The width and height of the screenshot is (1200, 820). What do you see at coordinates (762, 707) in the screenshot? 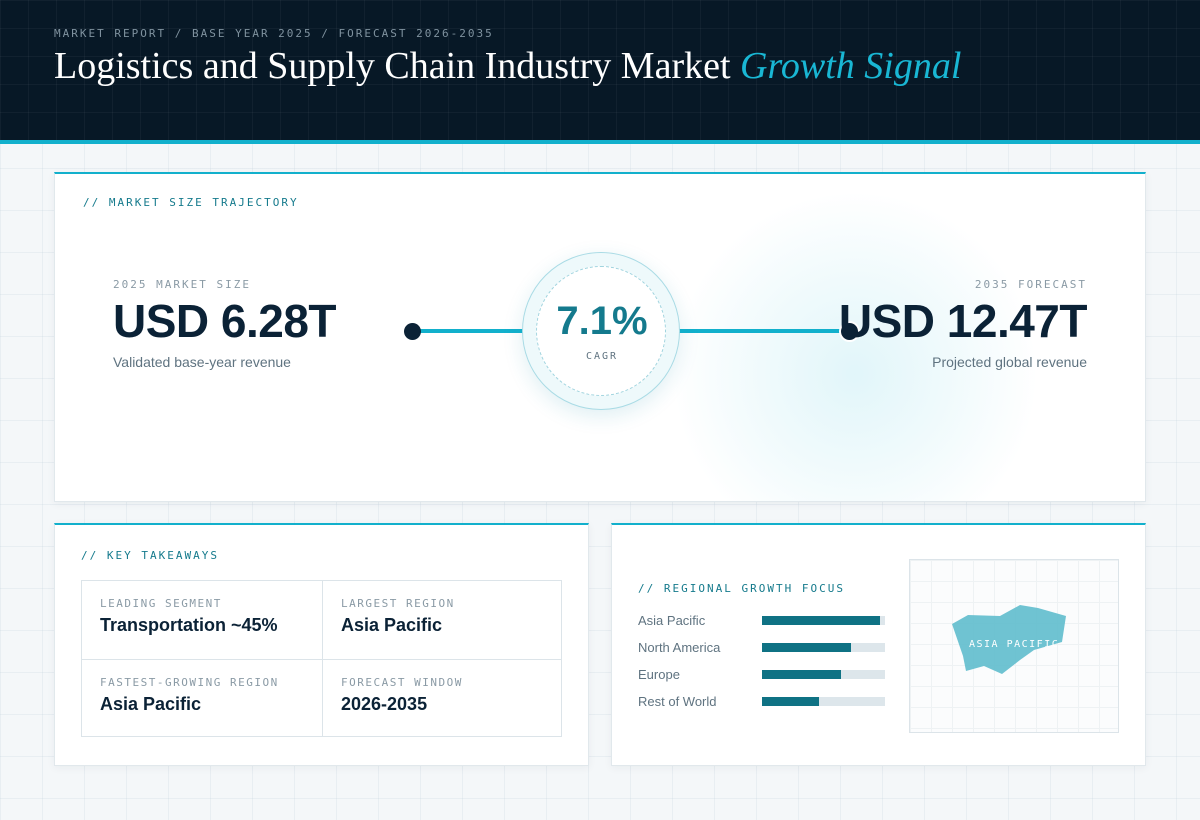
I see `region-row: Rest of World` at bounding box center [762, 707].